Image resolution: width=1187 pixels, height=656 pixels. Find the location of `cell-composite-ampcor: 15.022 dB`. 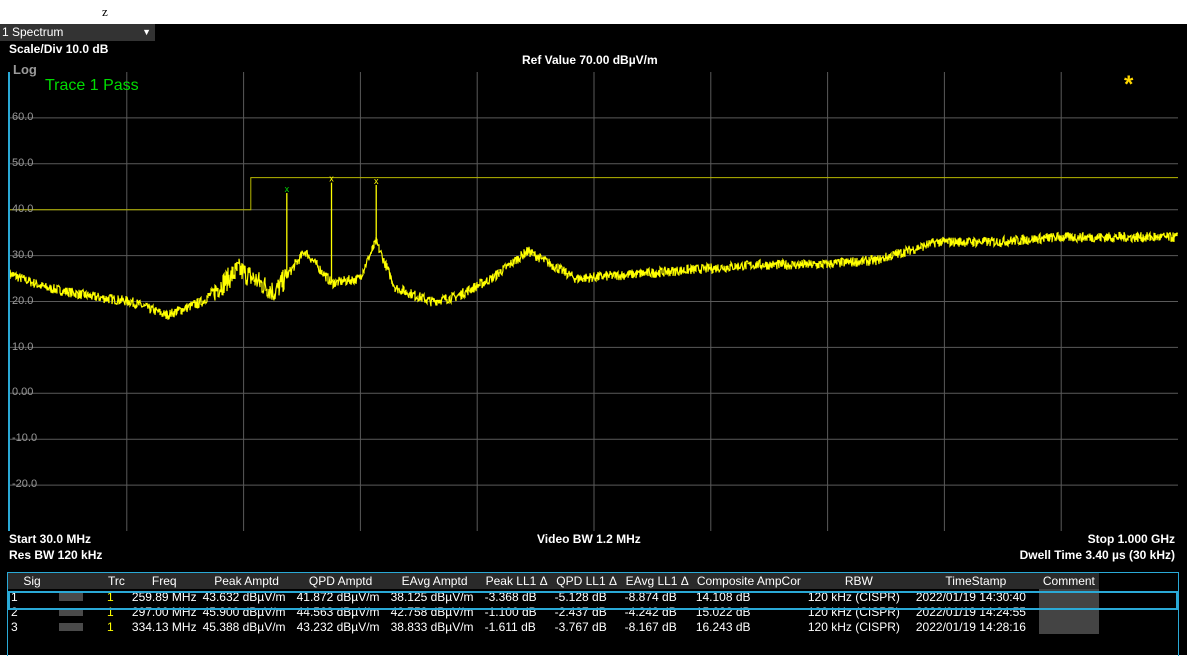

cell-composite-ampcor: 15.022 dB is located at coordinates (723, 611).